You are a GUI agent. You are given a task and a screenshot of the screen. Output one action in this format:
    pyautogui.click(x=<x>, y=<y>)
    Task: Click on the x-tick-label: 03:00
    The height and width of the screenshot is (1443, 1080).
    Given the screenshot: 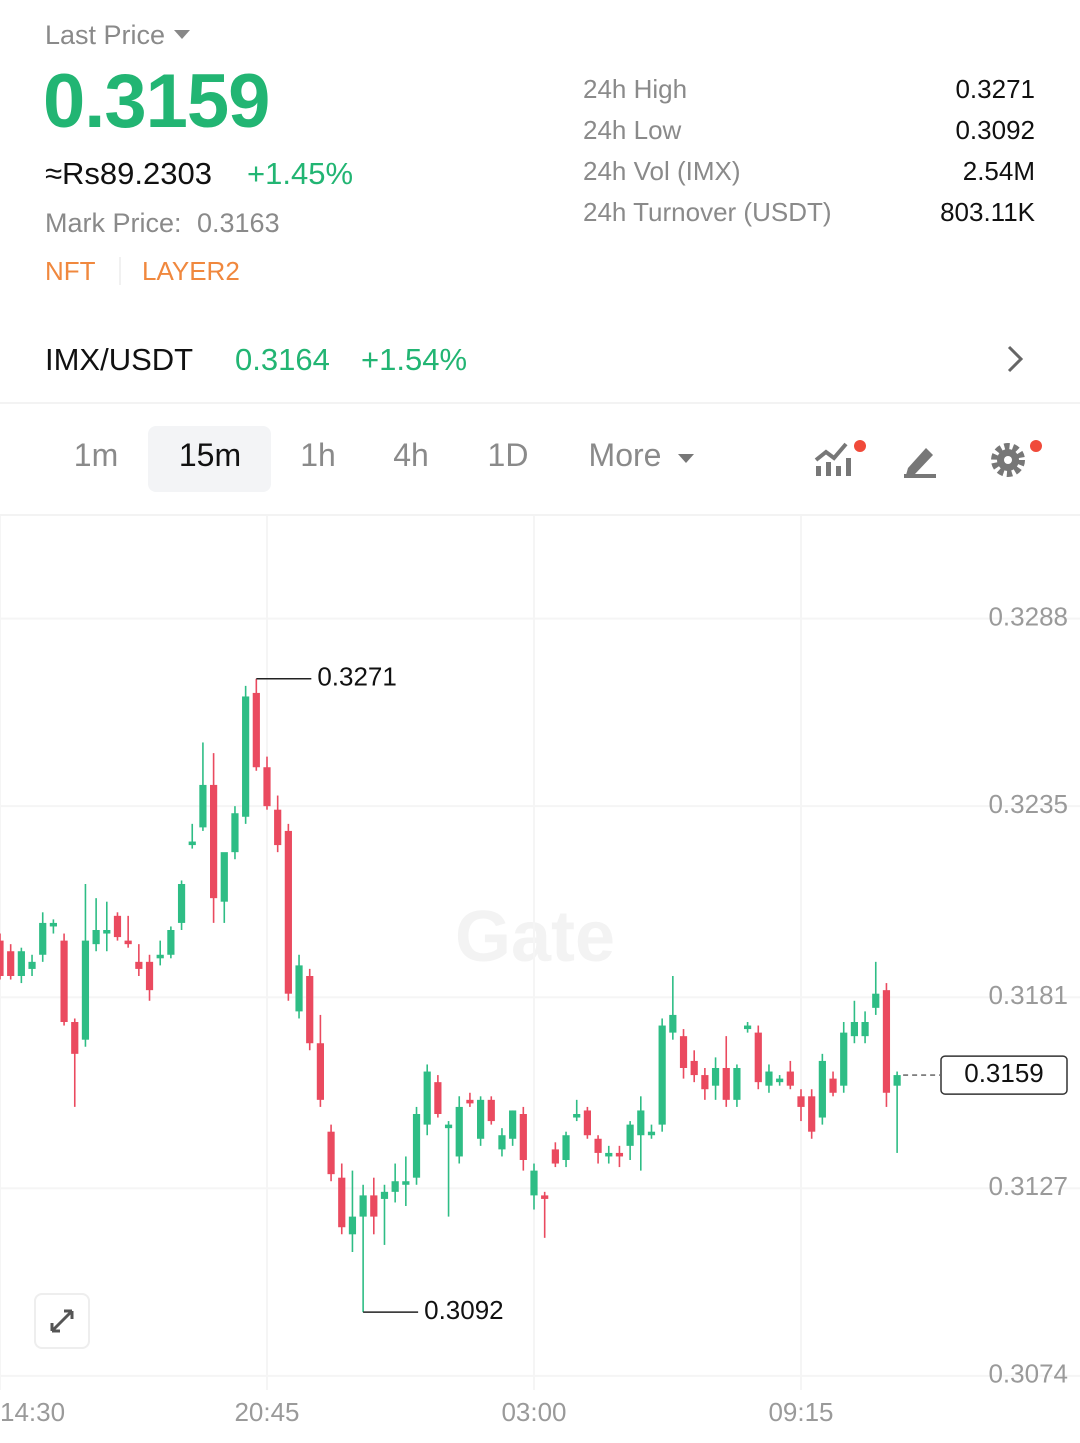 What is the action you would take?
    pyautogui.click(x=533, y=1412)
    